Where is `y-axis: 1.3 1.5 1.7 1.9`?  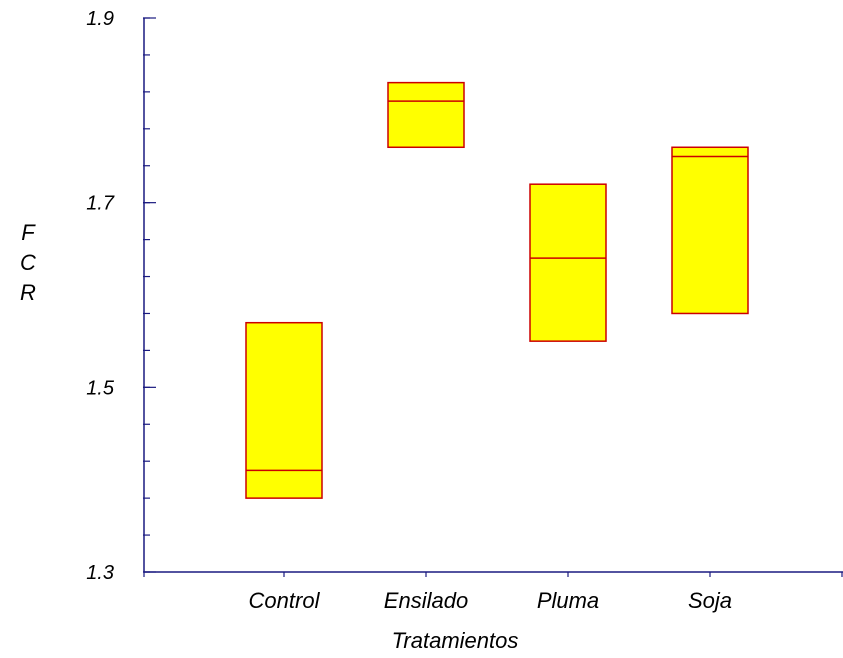 y-axis: 1.3 1.5 1.7 1.9 is located at coordinates (121, 296).